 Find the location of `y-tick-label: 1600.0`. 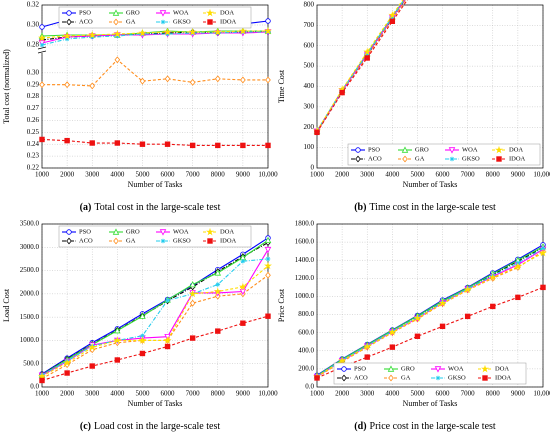

y-tick-label: 1600.0 is located at coordinates (305, 242).